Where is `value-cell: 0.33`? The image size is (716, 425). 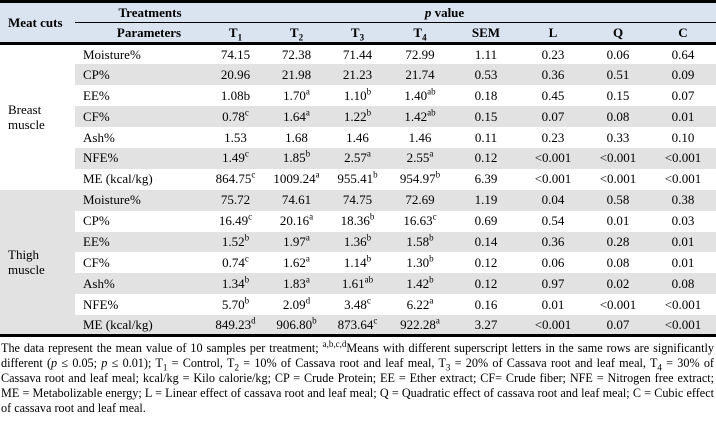
value-cell: 0.33 is located at coordinates (618, 137).